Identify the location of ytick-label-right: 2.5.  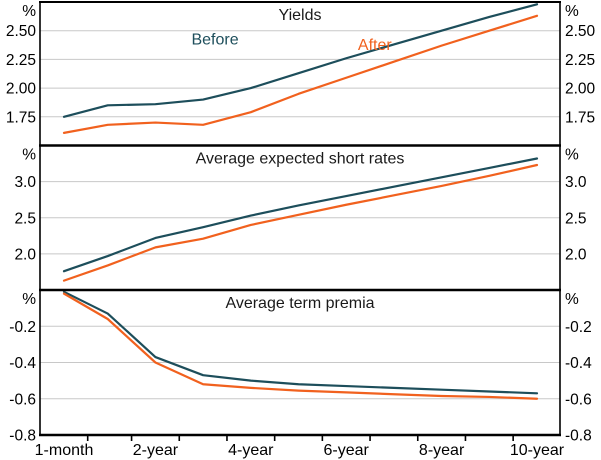
(576, 218).